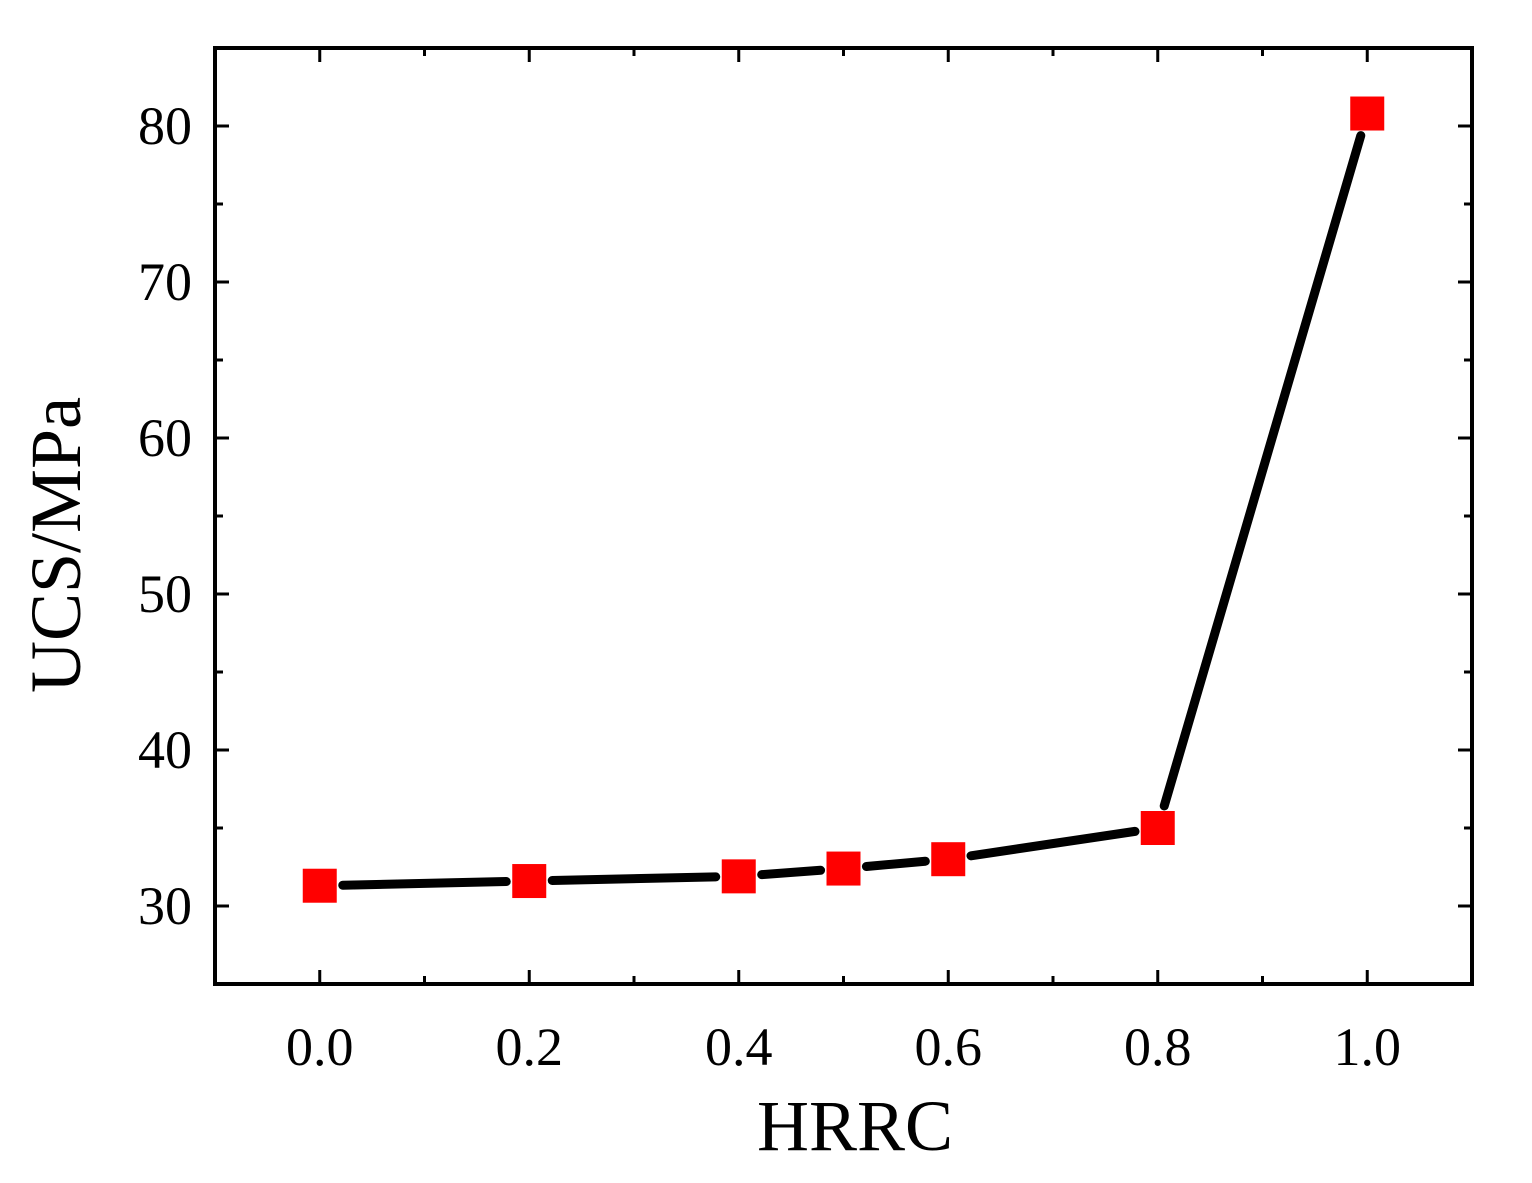  Describe the element at coordinates (1158, 1047) in the screenshot. I see `x-tick-label: 0.8` at that location.